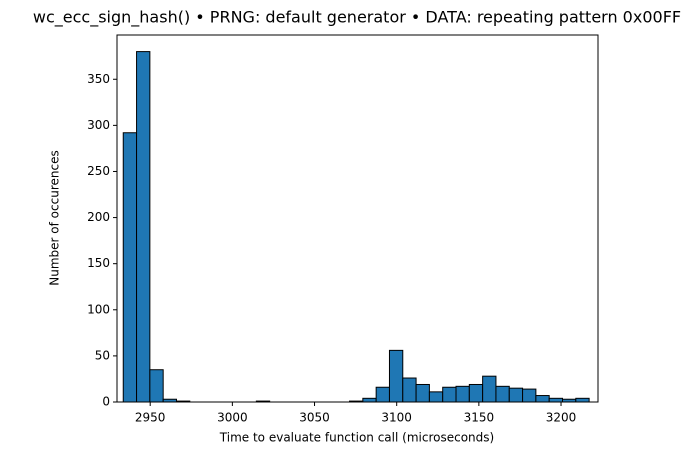 The image size is (697, 455). Describe the element at coordinates (55, 217) in the screenshot. I see `y-axis-label: Number of occurences` at that location.